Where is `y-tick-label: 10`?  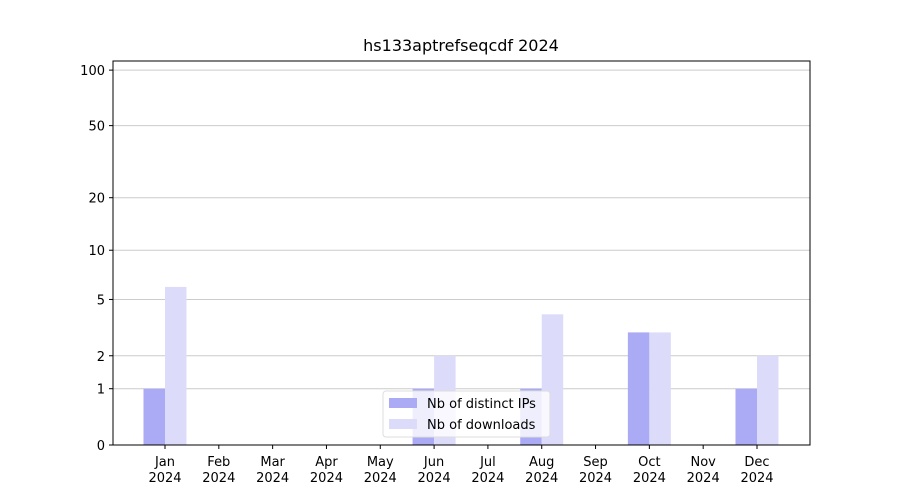 y-tick-label: 10 is located at coordinates (96, 251).